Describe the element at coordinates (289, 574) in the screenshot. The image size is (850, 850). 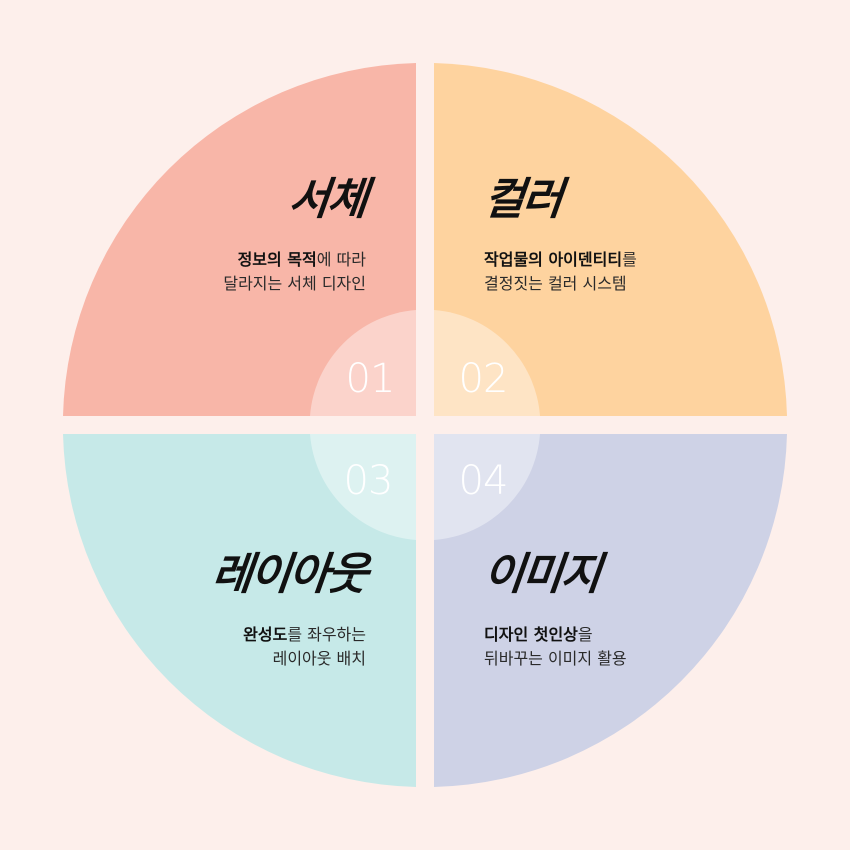
I see `quadrant-3-title: 레이아웃` at that location.